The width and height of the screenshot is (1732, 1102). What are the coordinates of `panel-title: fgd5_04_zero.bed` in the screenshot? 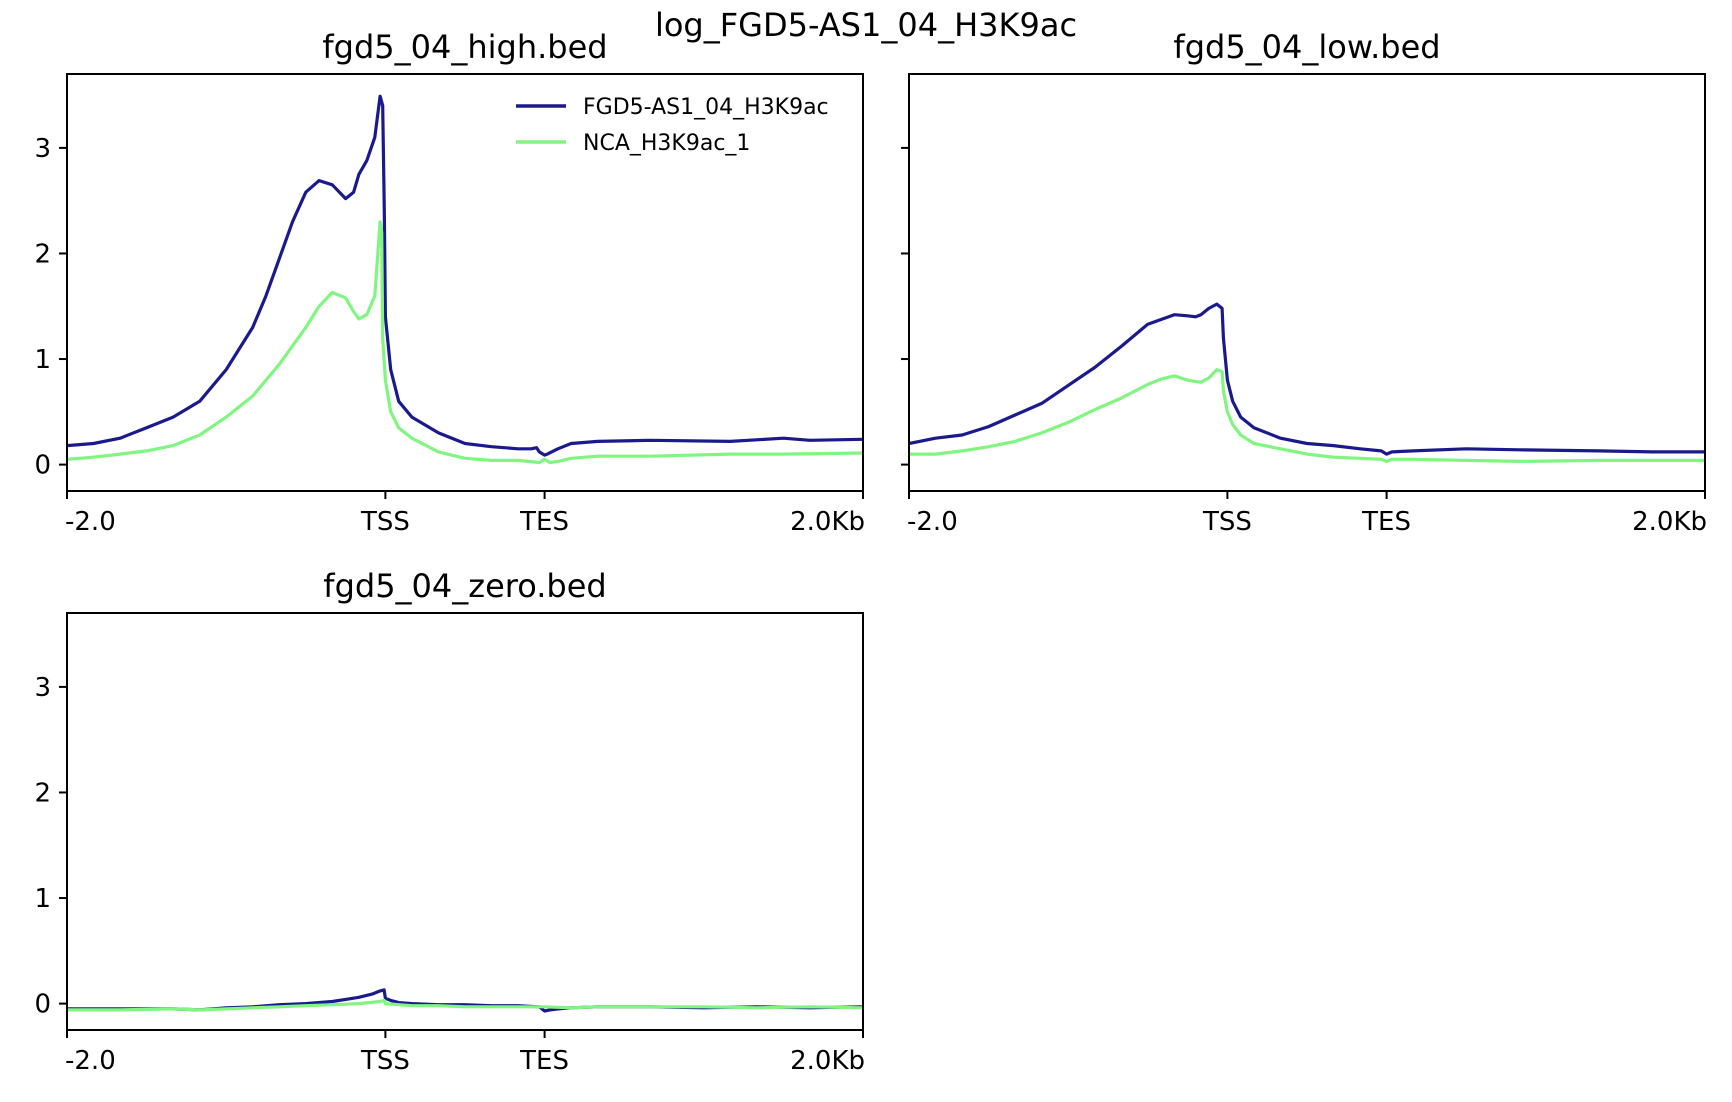 It's located at (464, 586).